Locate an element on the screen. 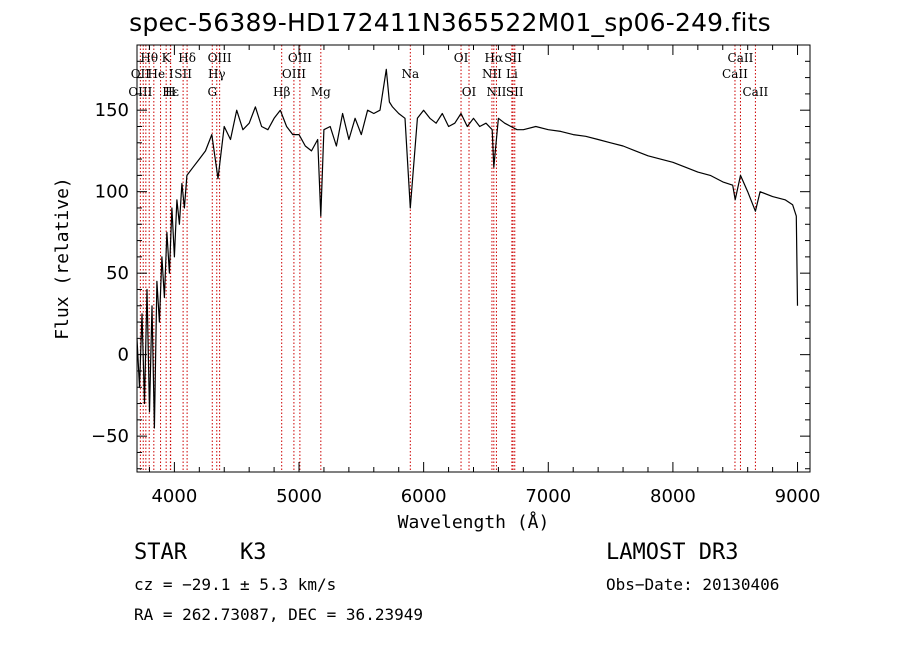  y-tick-label: 50 is located at coordinates (117, 273).